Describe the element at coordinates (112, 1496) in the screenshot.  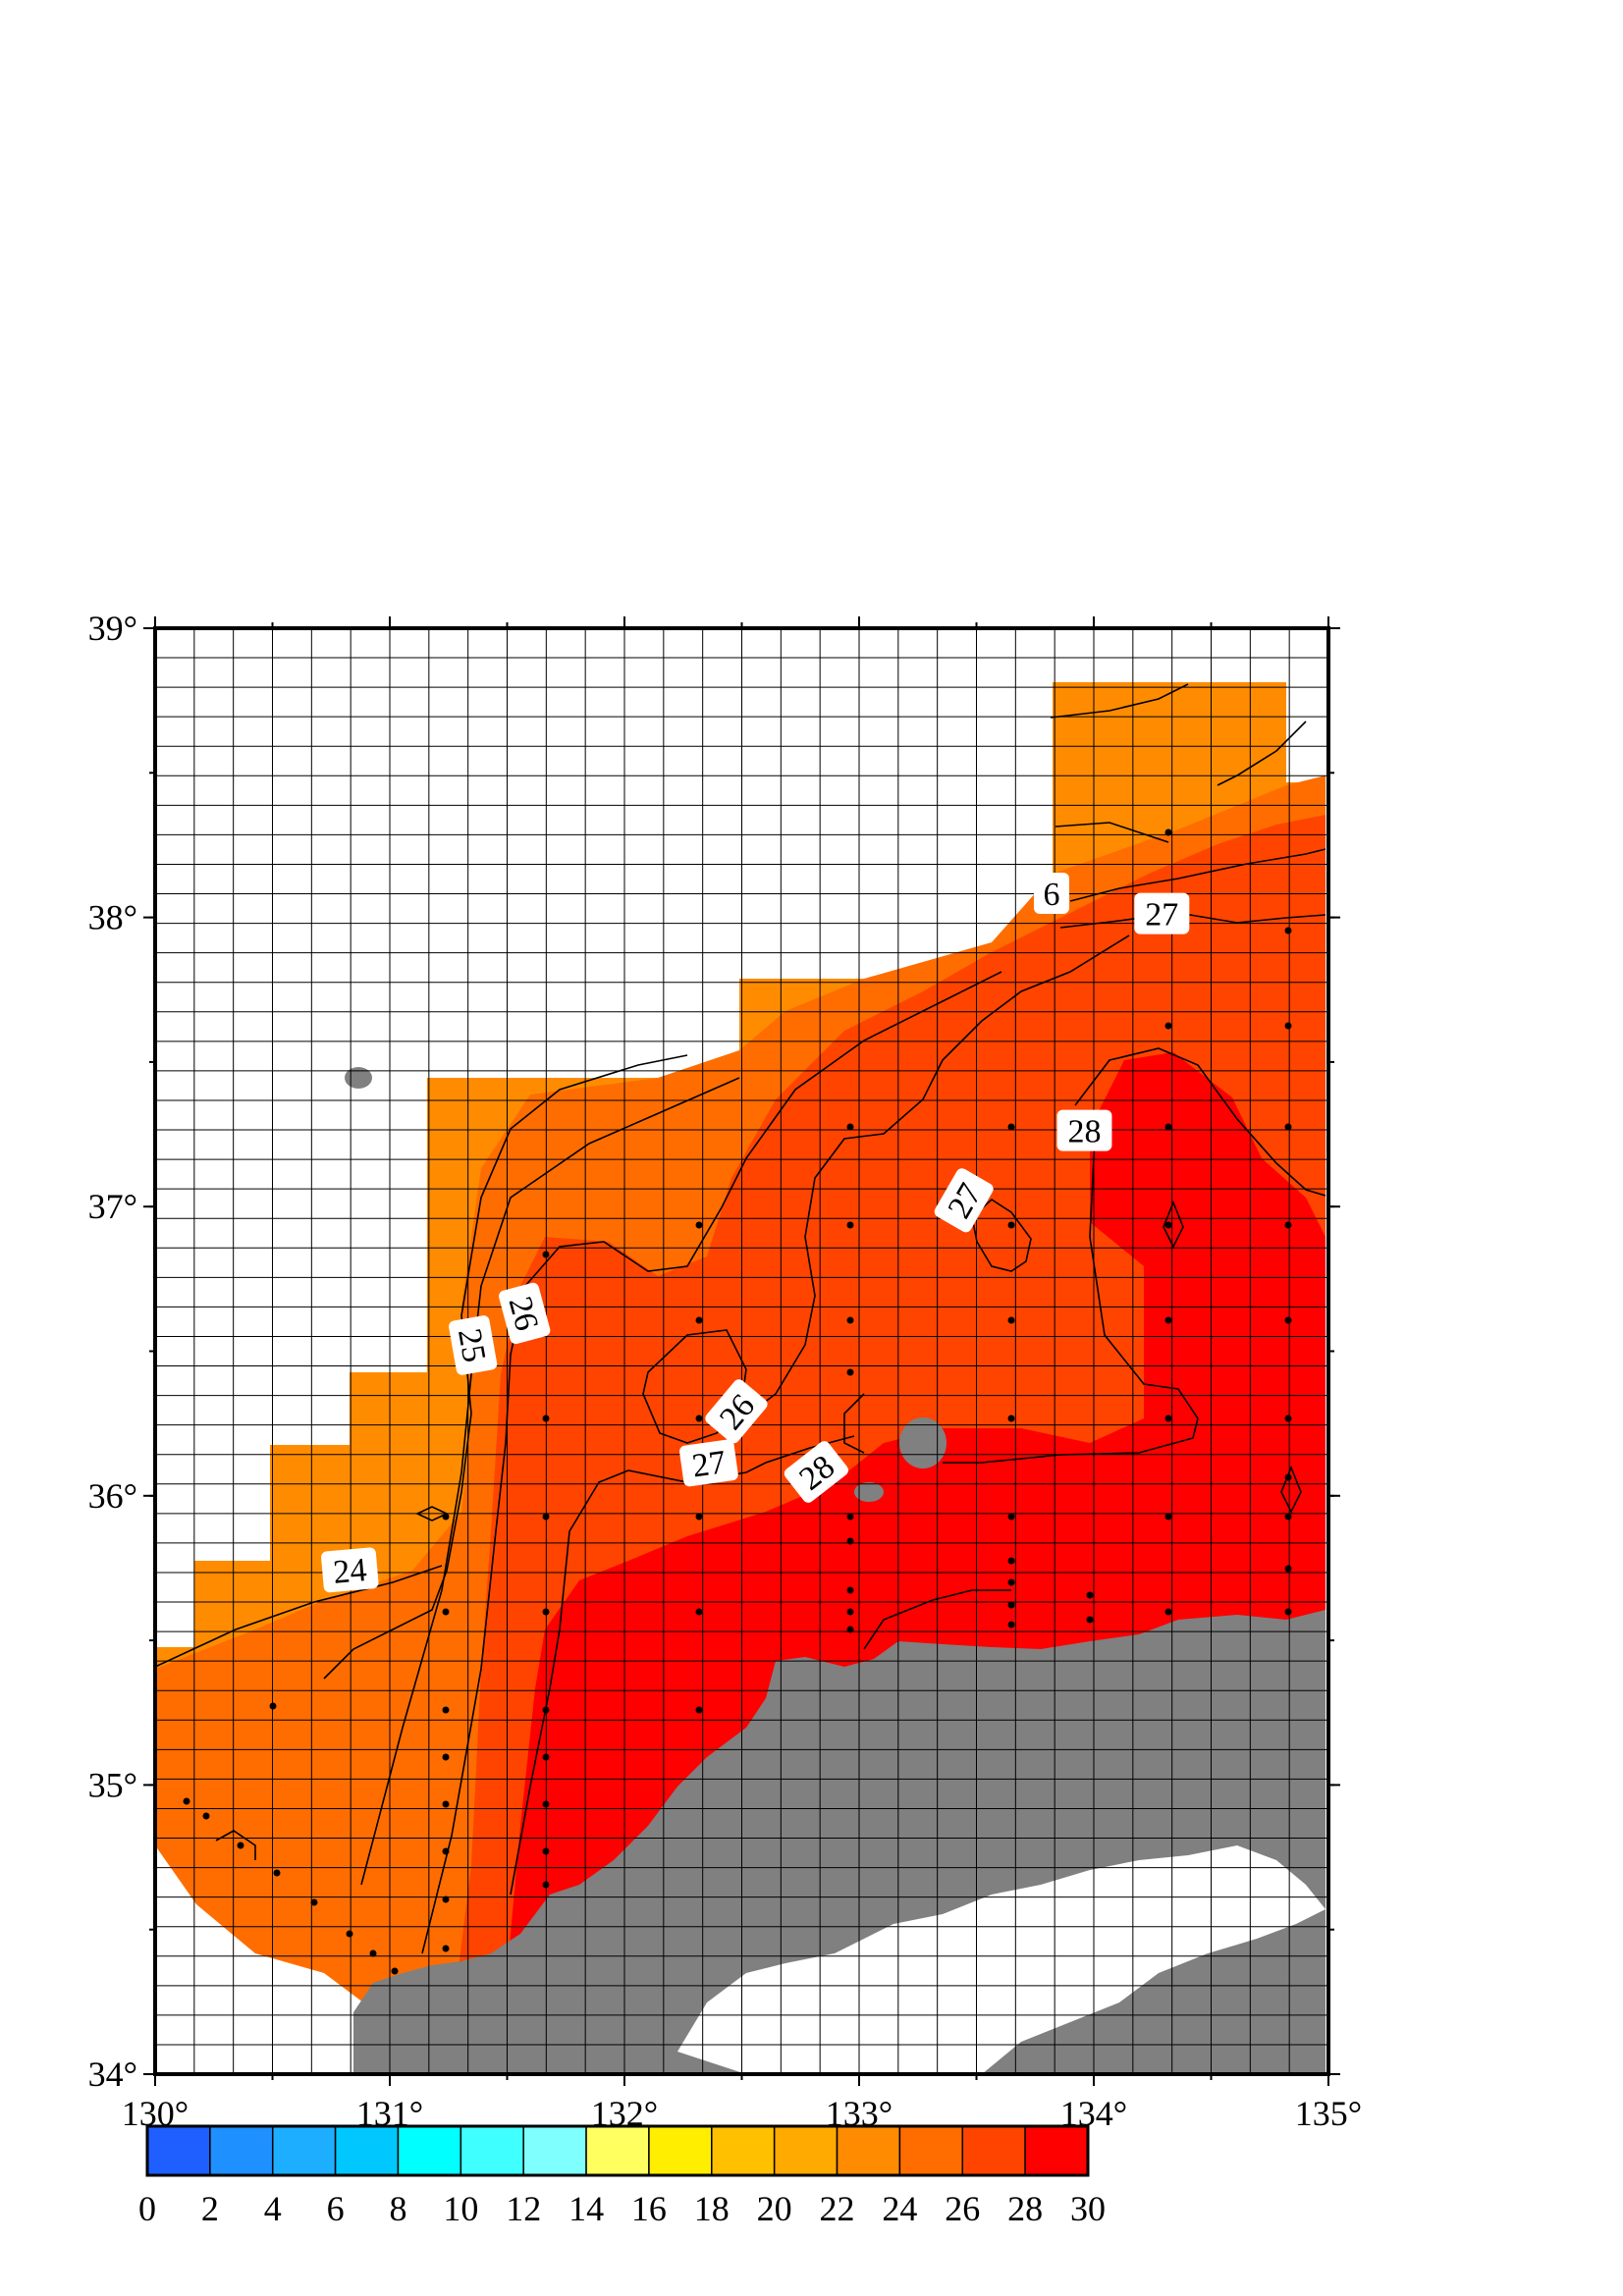
I see `y-tick-label: 36°` at that location.